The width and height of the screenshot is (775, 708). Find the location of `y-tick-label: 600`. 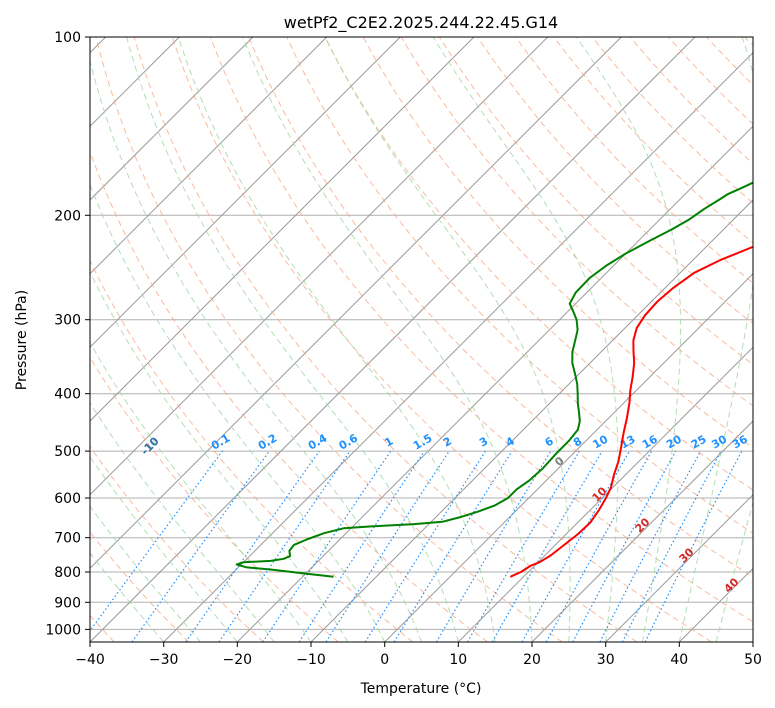

y-tick-label: 600 is located at coordinates (67, 499).